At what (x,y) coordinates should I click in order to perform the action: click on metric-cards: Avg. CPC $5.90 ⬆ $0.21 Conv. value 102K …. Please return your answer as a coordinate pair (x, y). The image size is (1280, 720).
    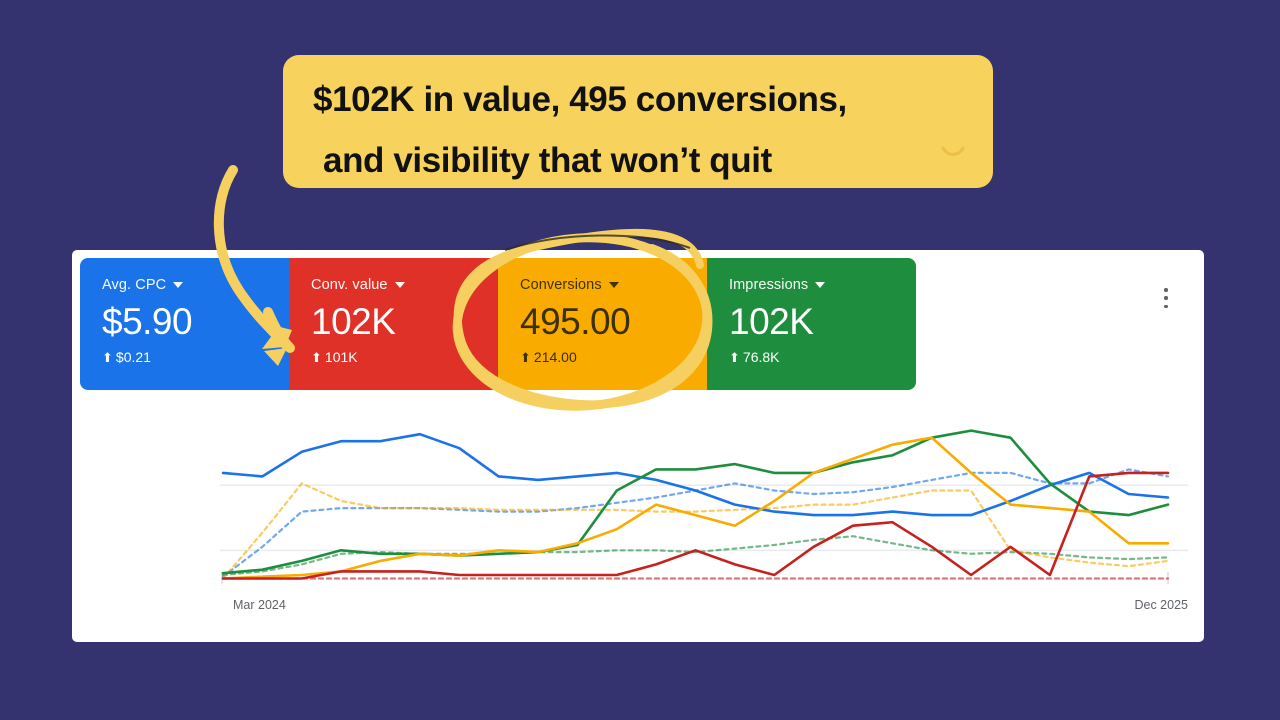
    Looking at the image, I should click on (498, 324).